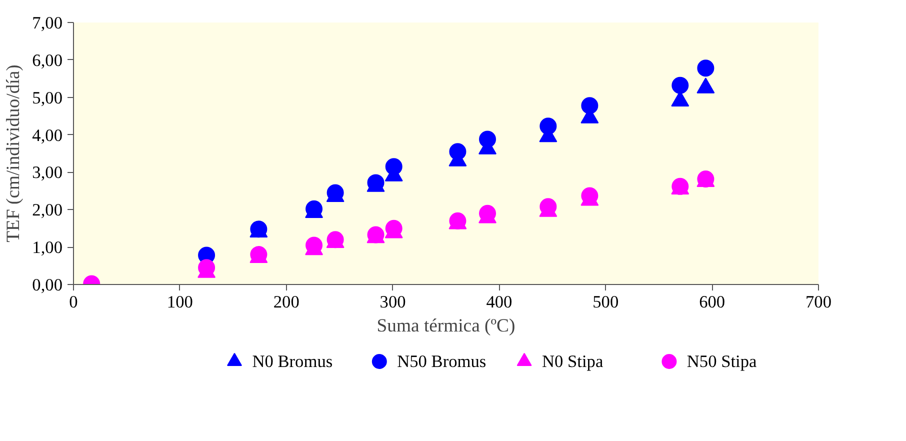 The width and height of the screenshot is (906, 441). Describe the element at coordinates (605, 302) in the screenshot. I see `x-tick-label: 500` at that location.